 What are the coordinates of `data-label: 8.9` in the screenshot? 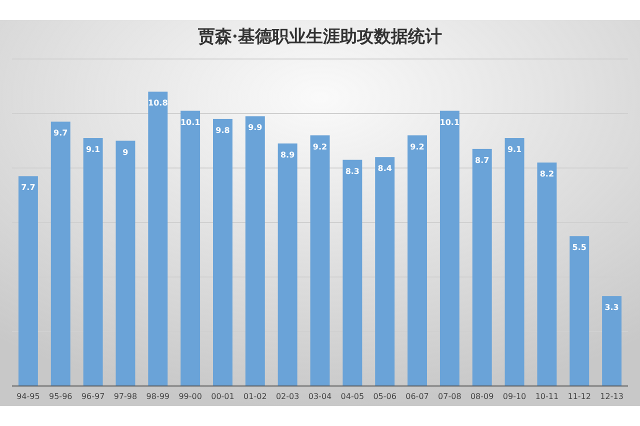 It's located at (288, 155).